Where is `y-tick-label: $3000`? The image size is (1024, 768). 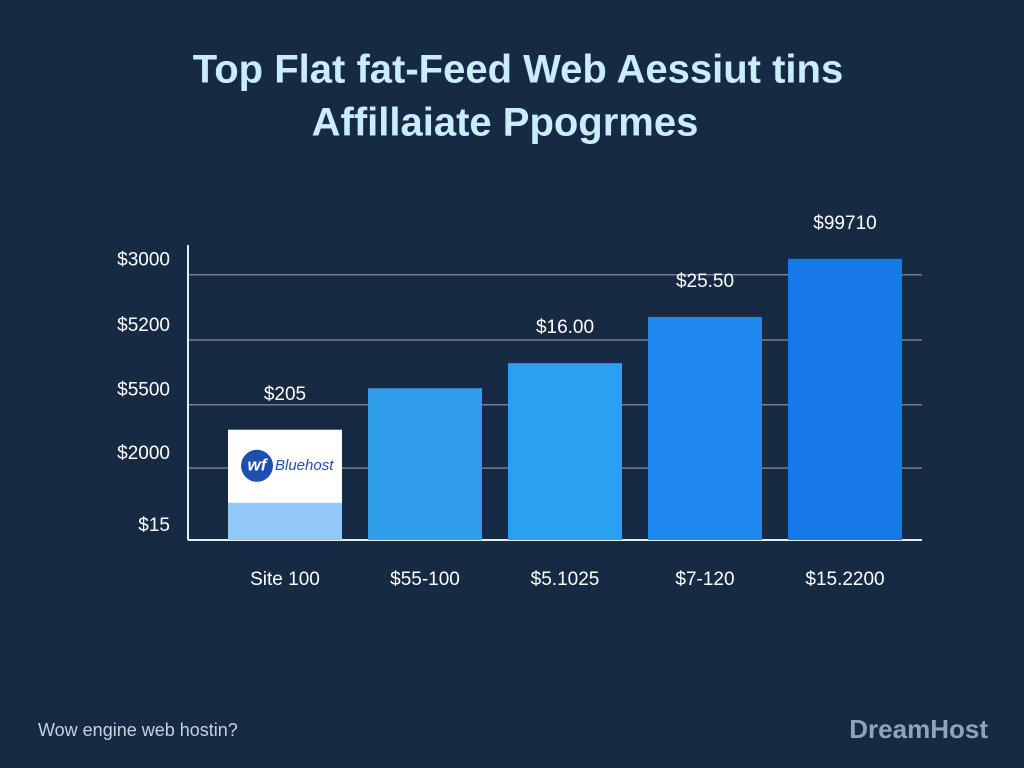 y-tick-label: $3000 is located at coordinates (143, 260).